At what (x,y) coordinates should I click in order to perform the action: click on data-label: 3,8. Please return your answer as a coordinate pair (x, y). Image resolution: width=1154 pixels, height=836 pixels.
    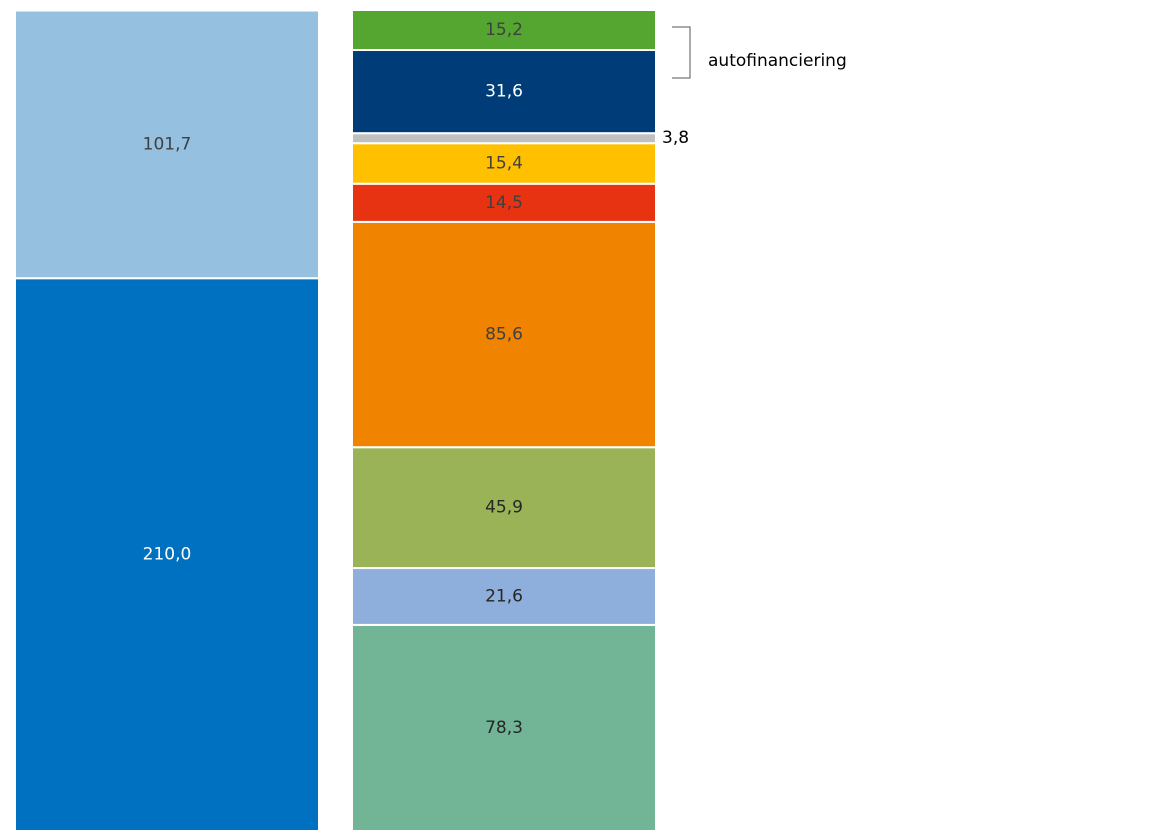
    Looking at the image, I should click on (675, 138).